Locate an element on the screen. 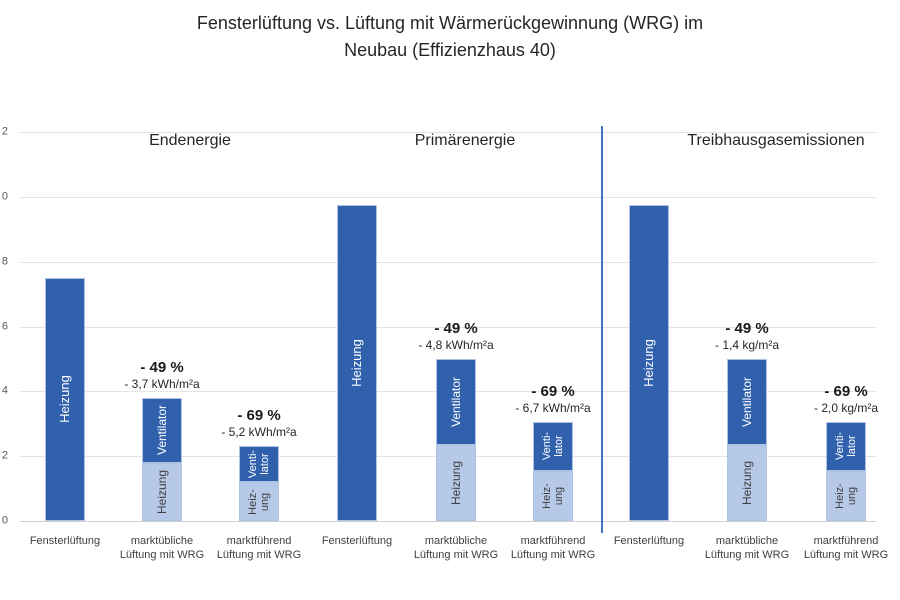 The image size is (900, 600). bar-annotation: - 49 % - 4,8 kWh/m²a is located at coordinates (456, 336).